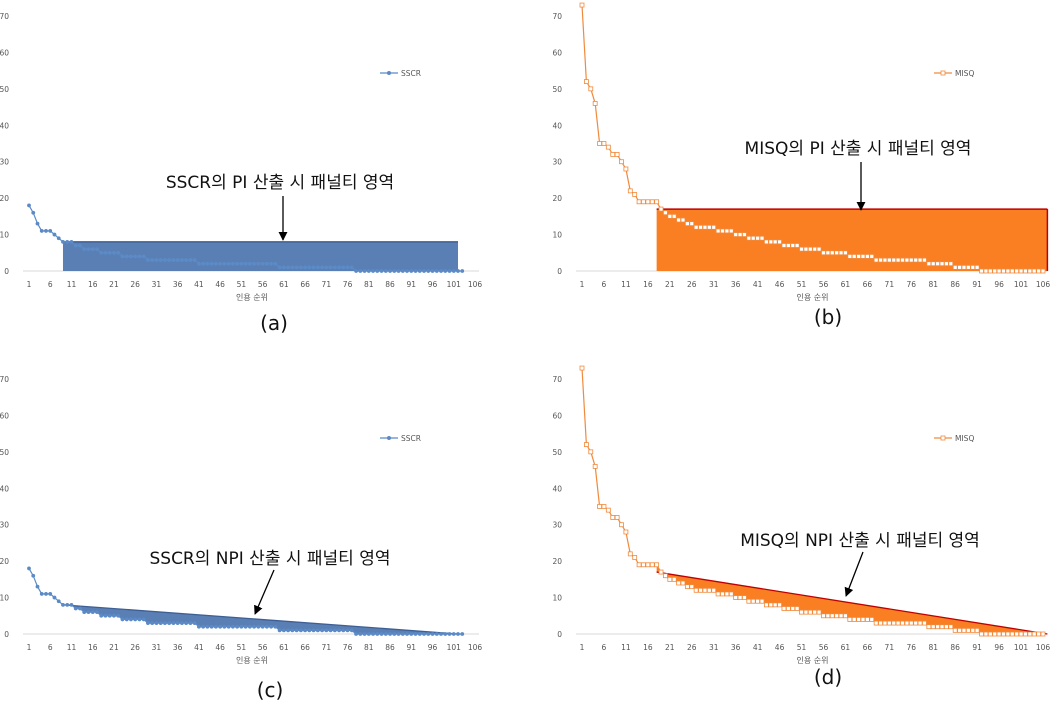 The image size is (1054, 702). What do you see at coordinates (260, 619) in the screenshot?
I see `penalty-boundary-line` at bounding box center [260, 619].